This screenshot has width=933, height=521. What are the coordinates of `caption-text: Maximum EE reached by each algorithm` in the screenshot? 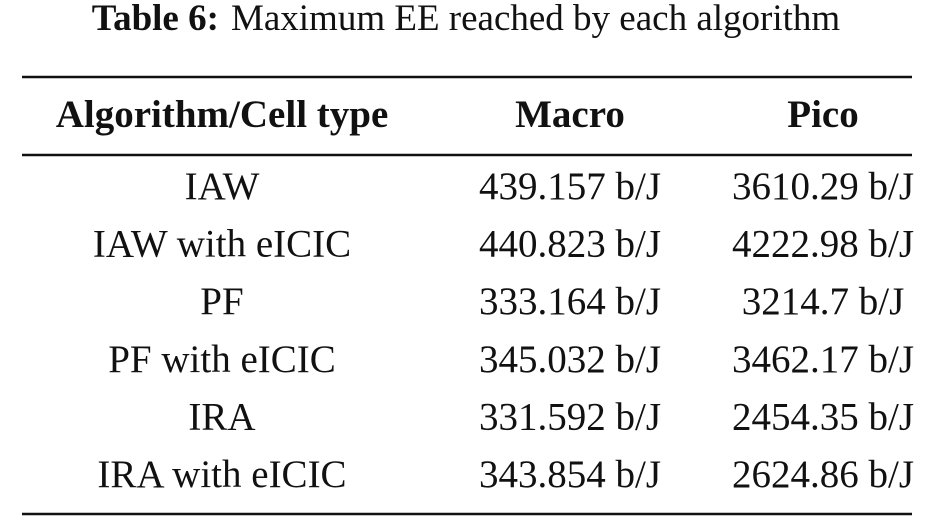 It's located at (535, 19).